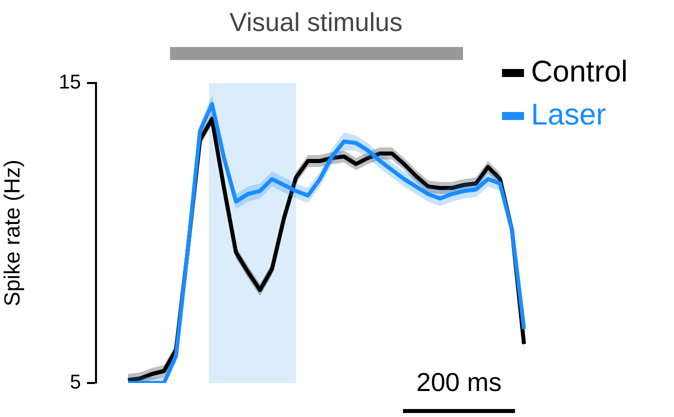  I want to click on text: Visual stimulus, so click(316, 22).